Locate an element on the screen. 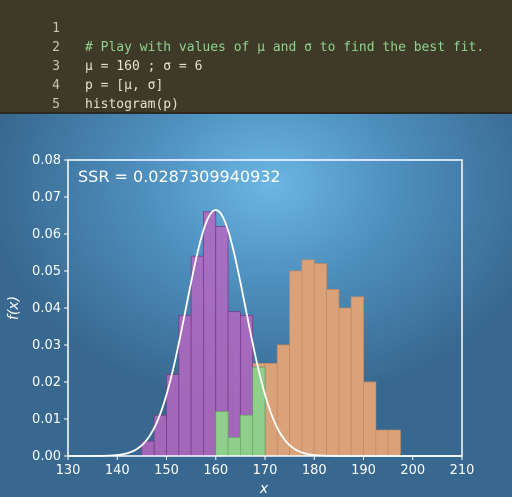 This screenshot has height=497, width=512. x-ticks: 130 140 150 160 170 180 190 200 210 is located at coordinates (265, 467).